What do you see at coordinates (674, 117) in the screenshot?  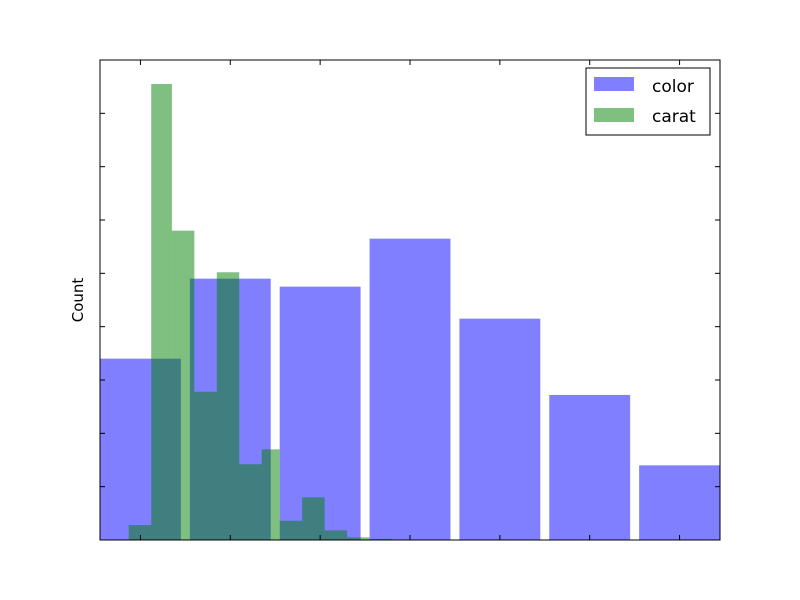 I see `legend-label-carat: carat` at bounding box center [674, 117].